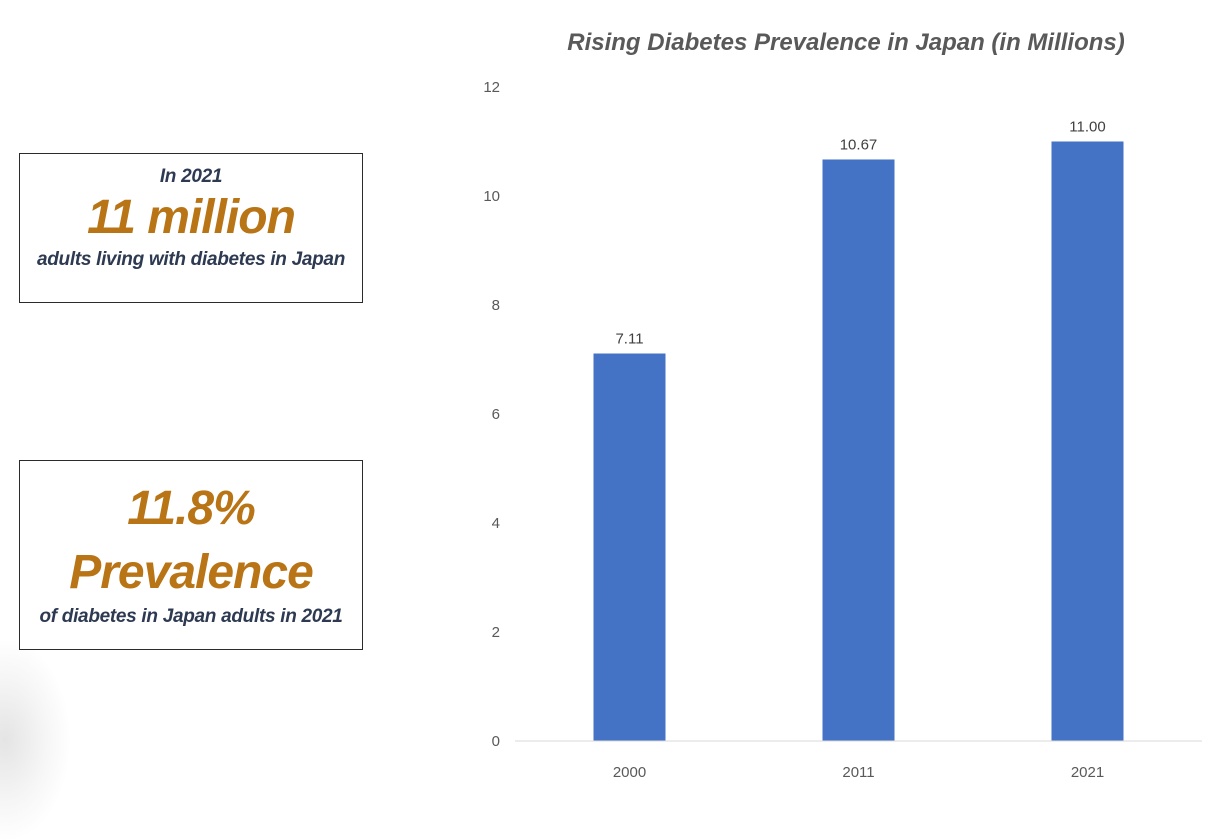  Describe the element at coordinates (496, 523) in the screenshot. I see `y-tick-label-2: 4` at that location.